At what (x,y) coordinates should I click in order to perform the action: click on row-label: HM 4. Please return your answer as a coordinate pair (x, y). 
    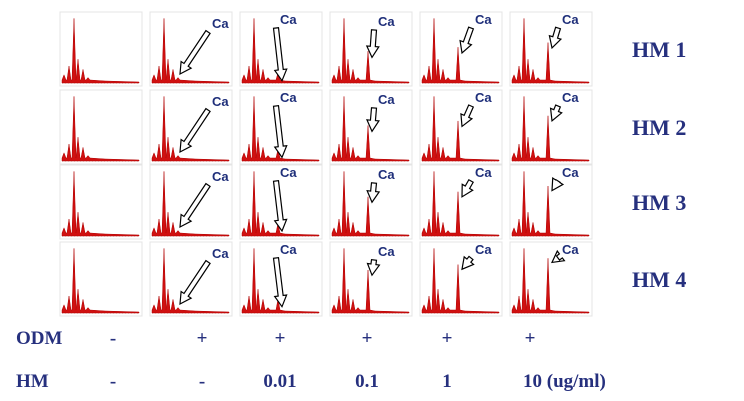
    Looking at the image, I should click on (659, 279).